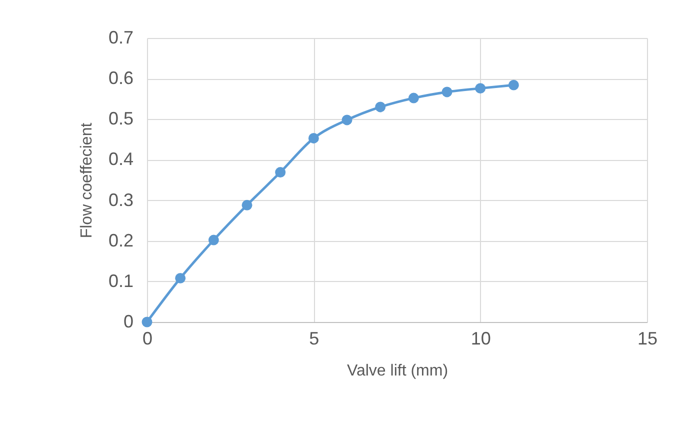  I want to click on x-axis-title: Valve lift (mm), so click(397, 371).